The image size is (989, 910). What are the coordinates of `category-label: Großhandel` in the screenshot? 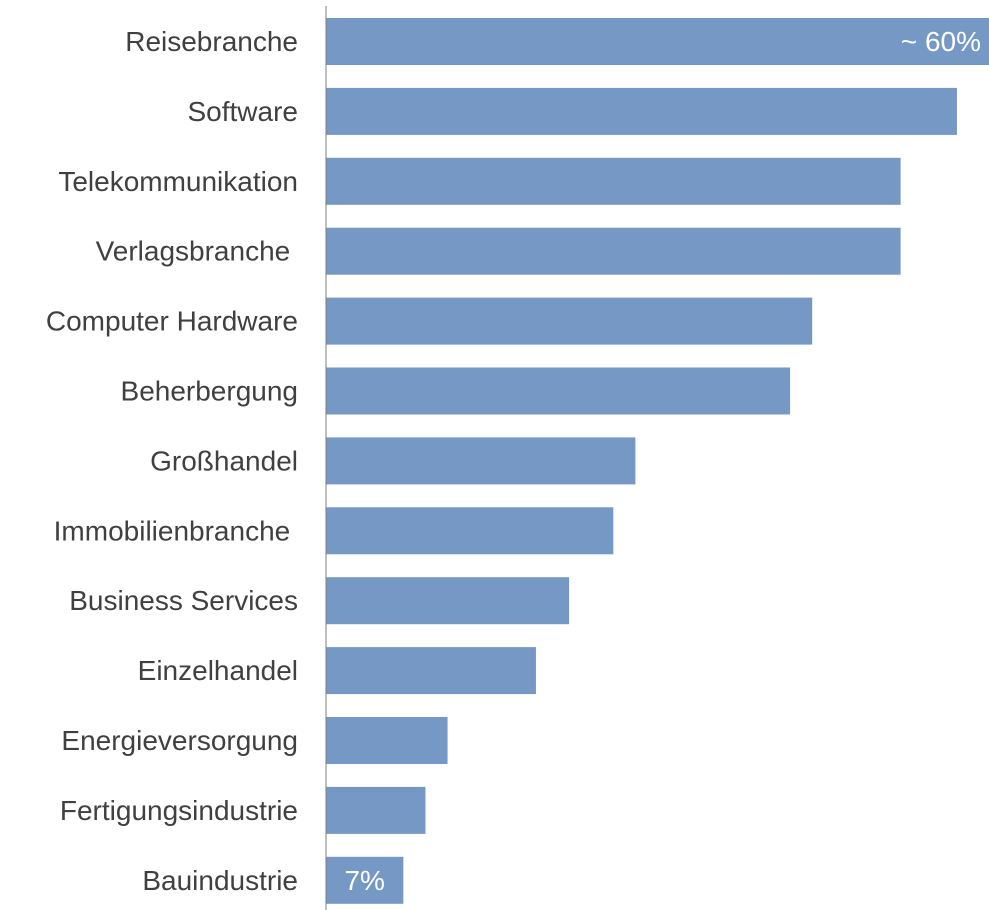 It's located at (224, 460).